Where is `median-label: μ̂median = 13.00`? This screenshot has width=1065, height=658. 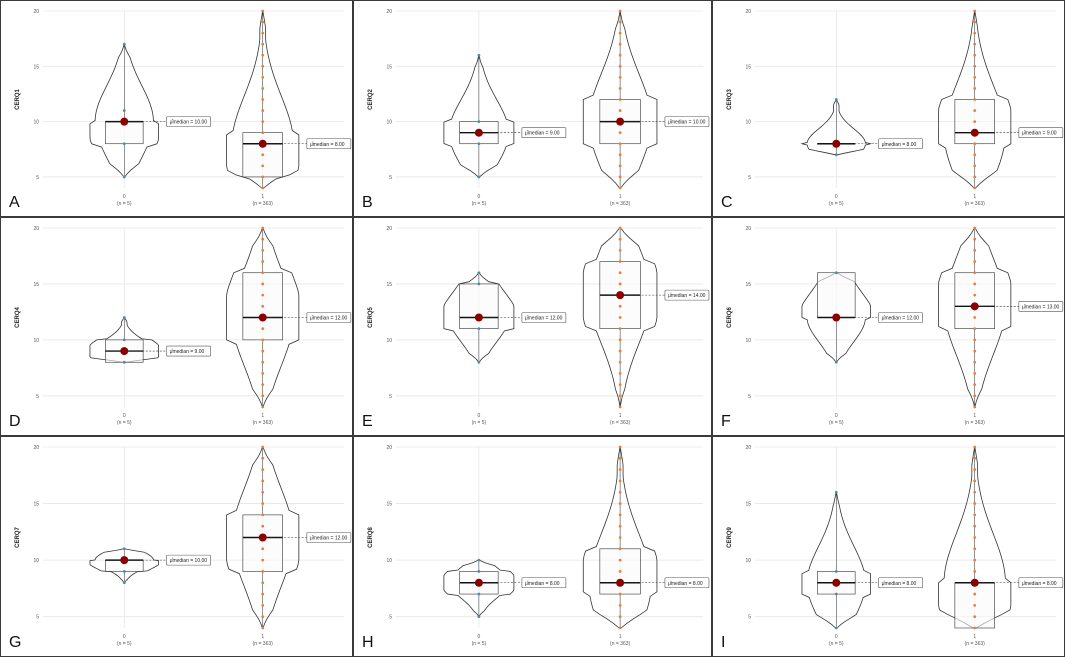
median-label: μ̂median = 13.00 is located at coordinates (1041, 307).